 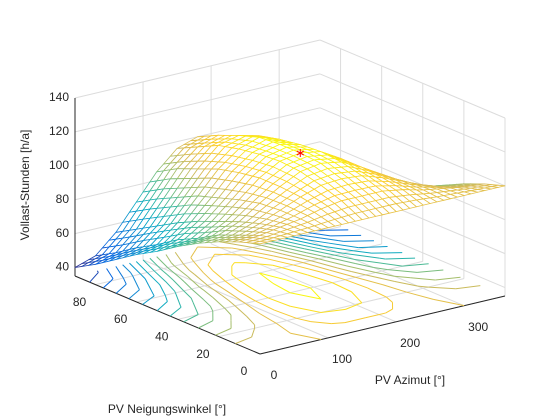 I want to click on z-tick-label: 100, so click(x=59, y=165).